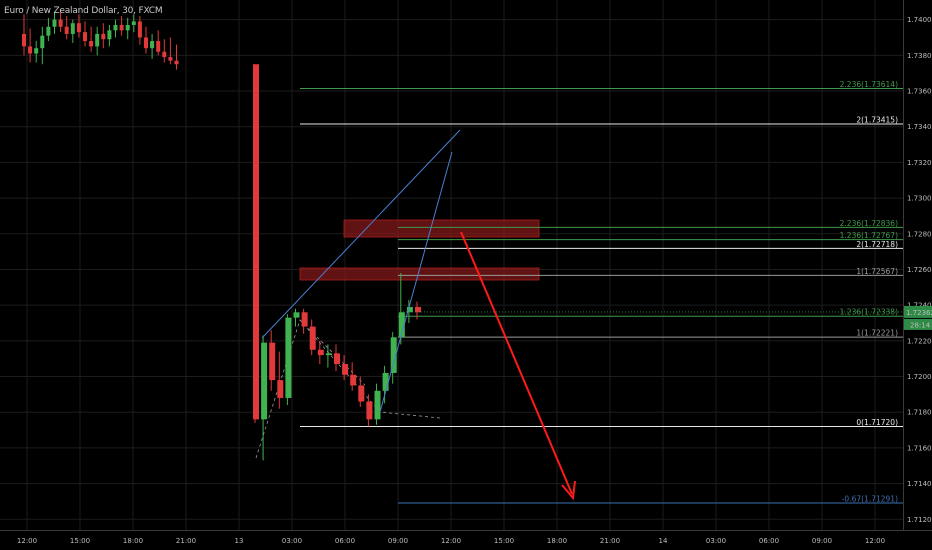 The image size is (932, 550). What do you see at coordinates (877, 333) in the screenshot?
I see `fib-level-label: 1(1.72221)` at bounding box center [877, 333].